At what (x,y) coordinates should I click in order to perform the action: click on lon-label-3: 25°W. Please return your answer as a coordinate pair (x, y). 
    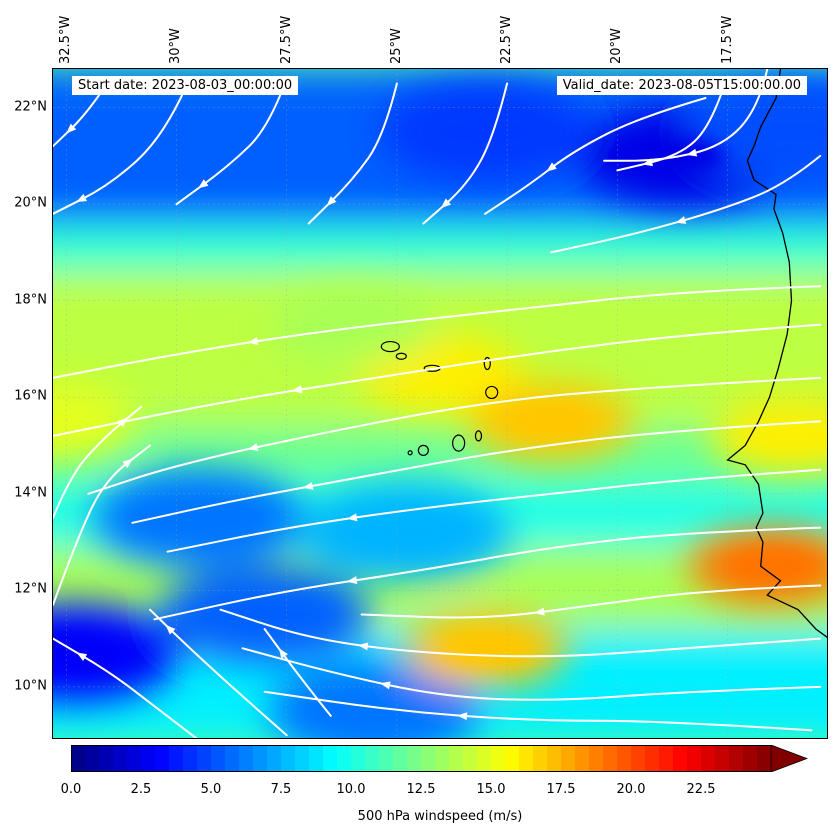
    Looking at the image, I should click on (396, 46).